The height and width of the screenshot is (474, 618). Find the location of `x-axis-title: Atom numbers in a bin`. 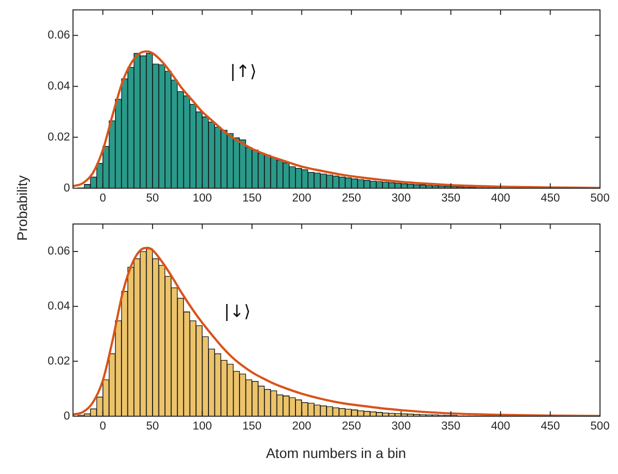

x-axis-title: Atom numbers in a bin is located at coordinates (336, 453).